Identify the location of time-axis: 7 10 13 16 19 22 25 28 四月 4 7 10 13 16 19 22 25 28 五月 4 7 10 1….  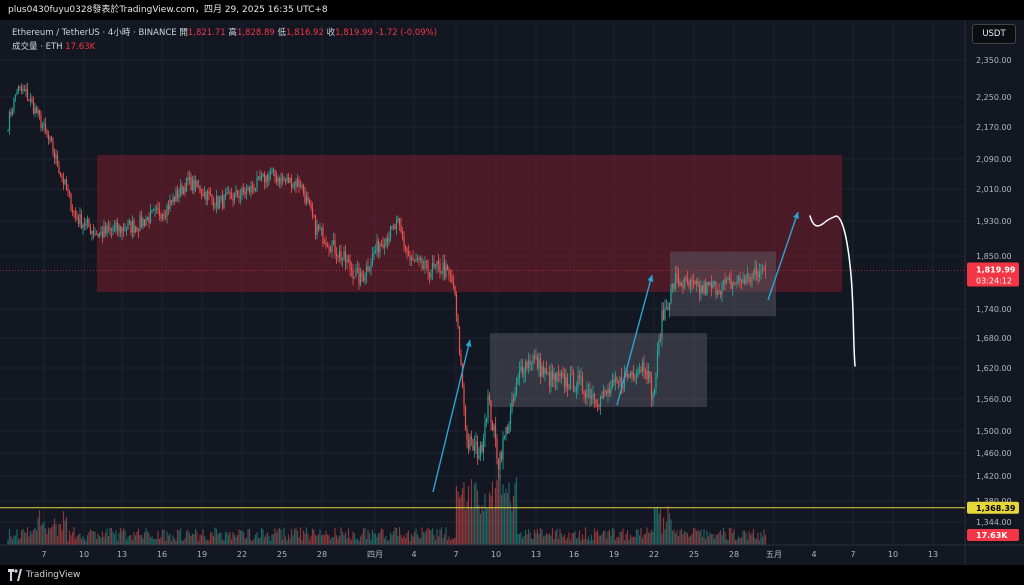
(512, 551).